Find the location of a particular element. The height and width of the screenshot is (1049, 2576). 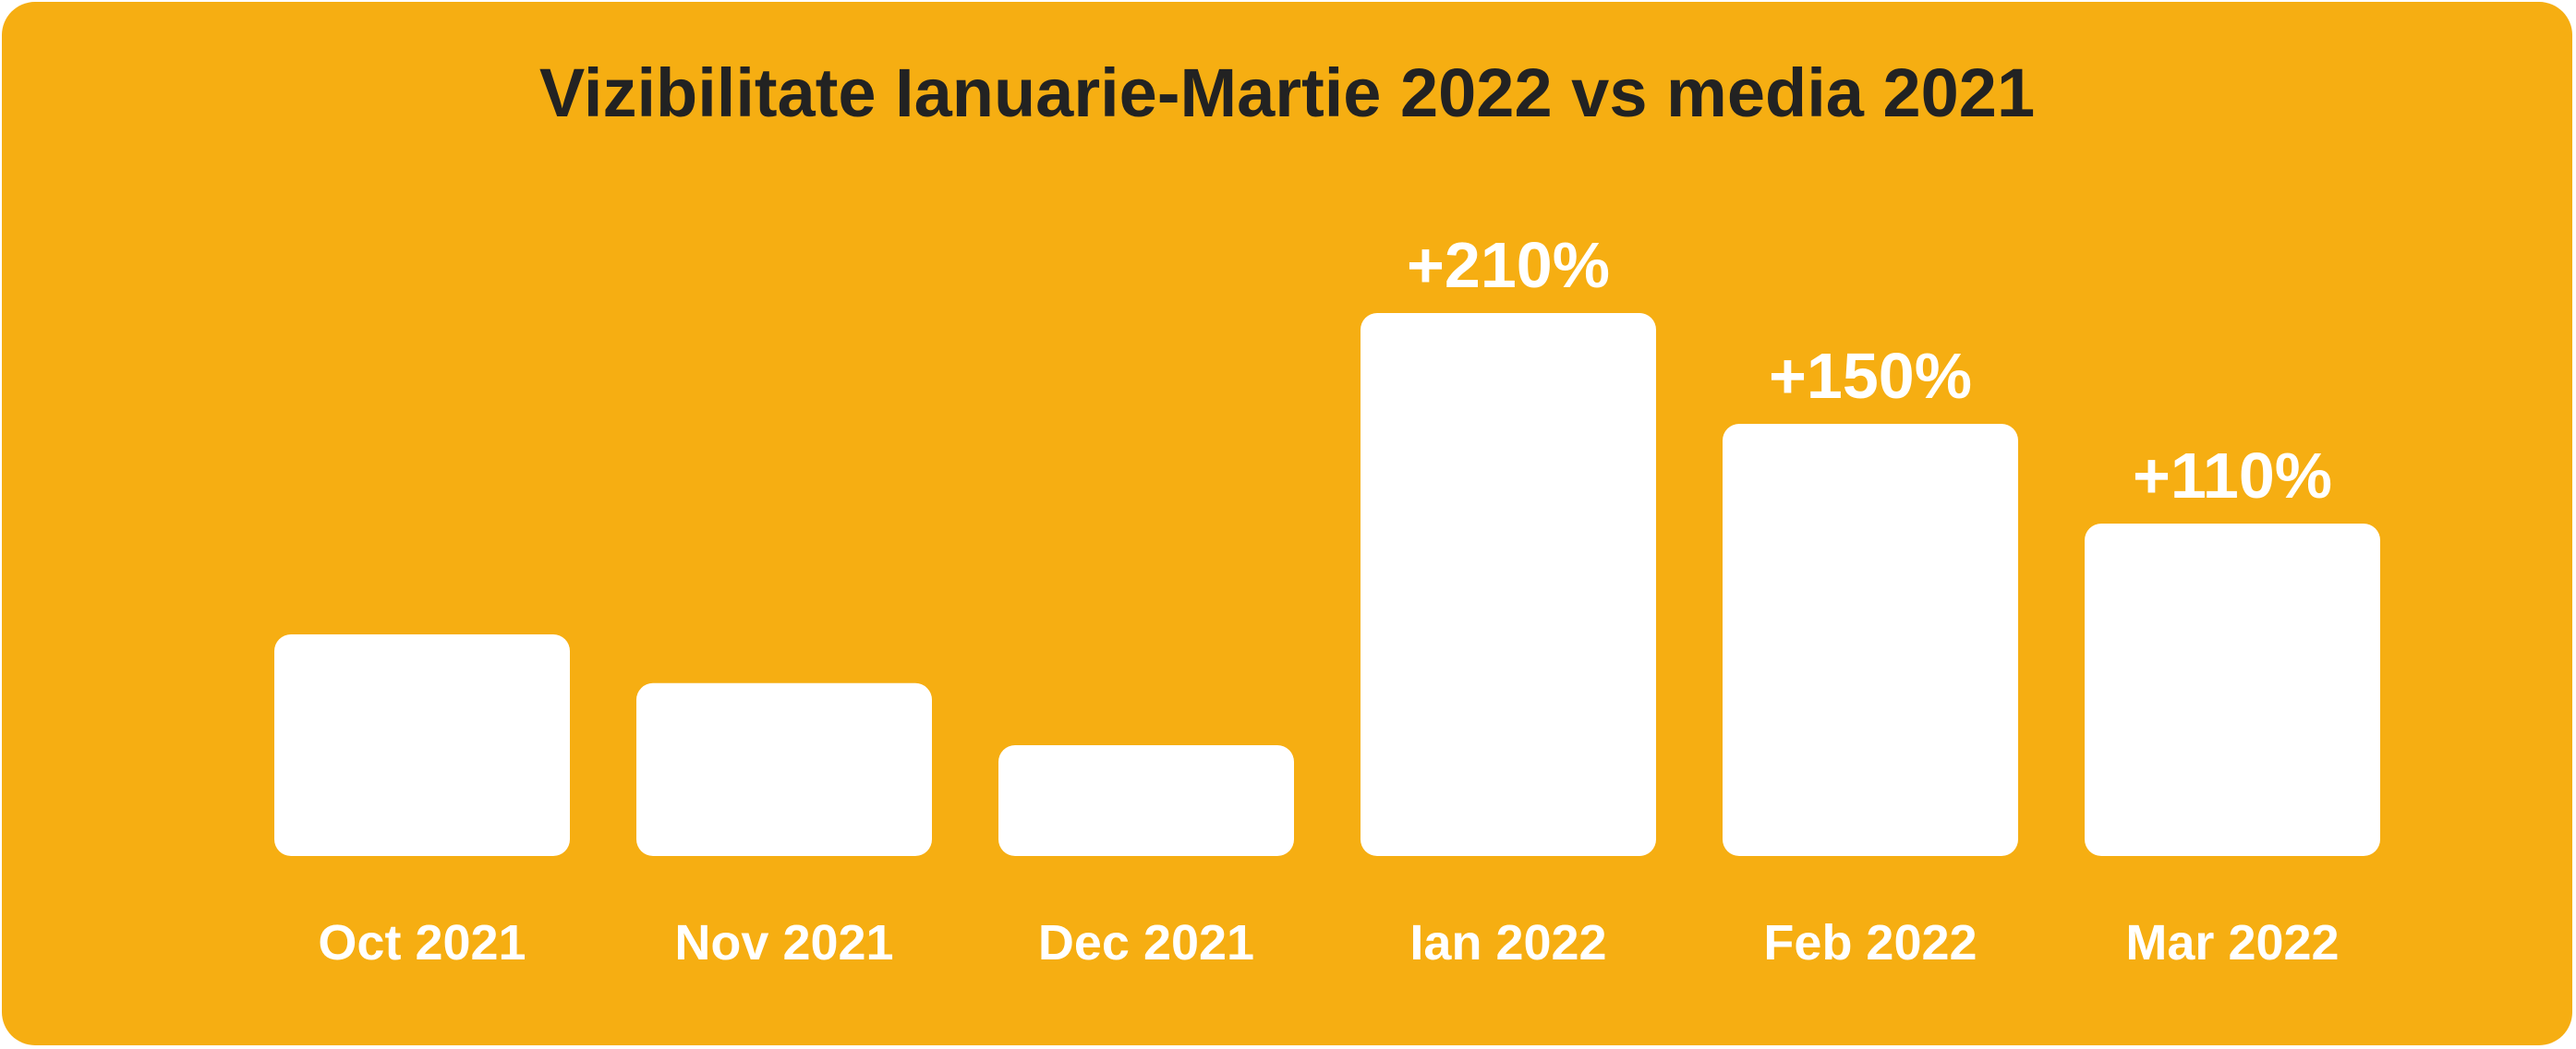

x-tick-label: Mar 2022 is located at coordinates (2232, 943).